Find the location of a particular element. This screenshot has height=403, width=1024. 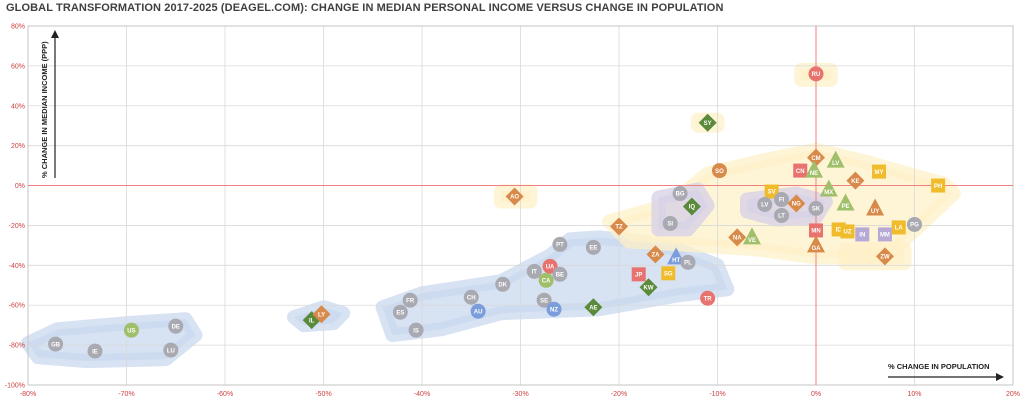

data-point-us: US is located at coordinates (131, 330).